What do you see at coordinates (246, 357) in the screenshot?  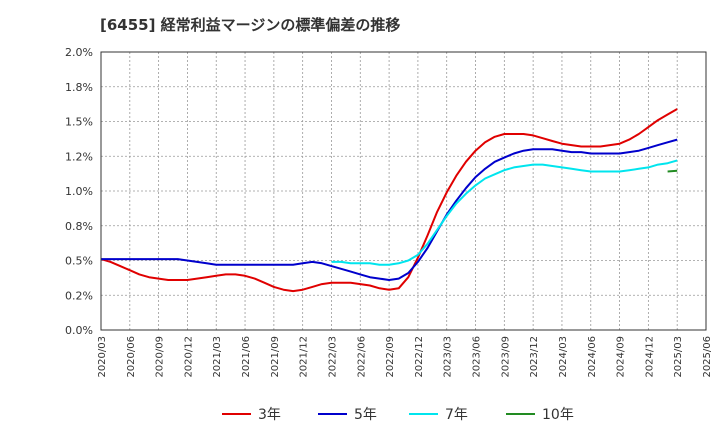 I see `x-tick-label: 2021/06` at bounding box center [246, 357].